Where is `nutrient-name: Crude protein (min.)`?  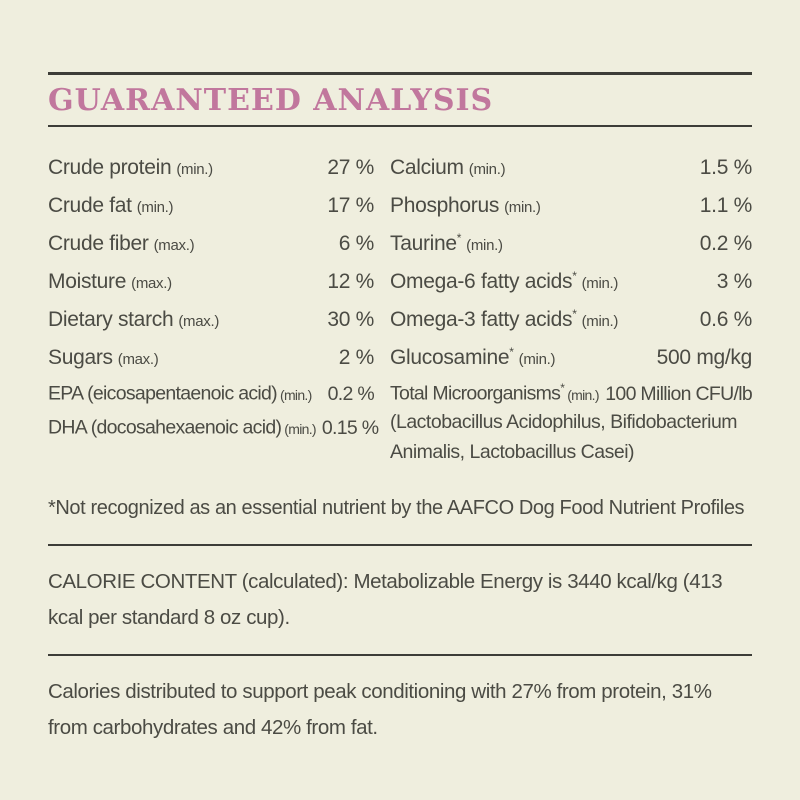
nutrient-name: Crude protein (min.) is located at coordinates (130, 167).